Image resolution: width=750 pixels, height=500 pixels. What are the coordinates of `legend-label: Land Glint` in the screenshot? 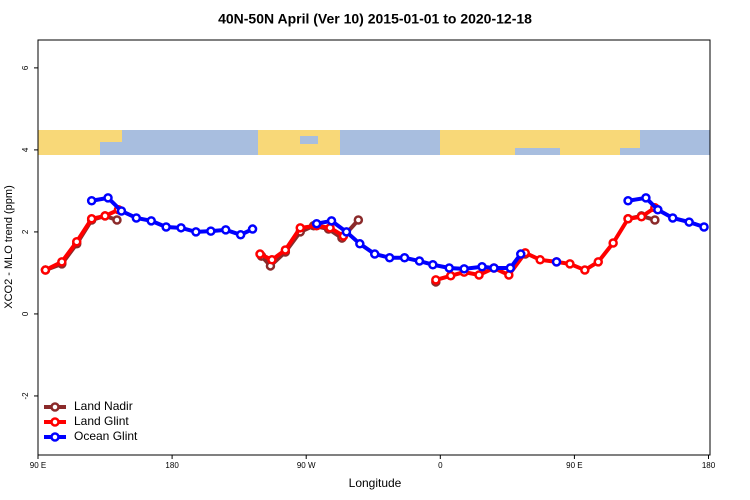 It's located at (101, 421).